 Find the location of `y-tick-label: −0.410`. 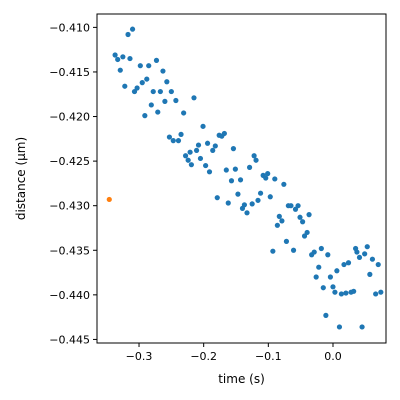

y-tick-label: −0.410 is located at coordinates (69, 27).